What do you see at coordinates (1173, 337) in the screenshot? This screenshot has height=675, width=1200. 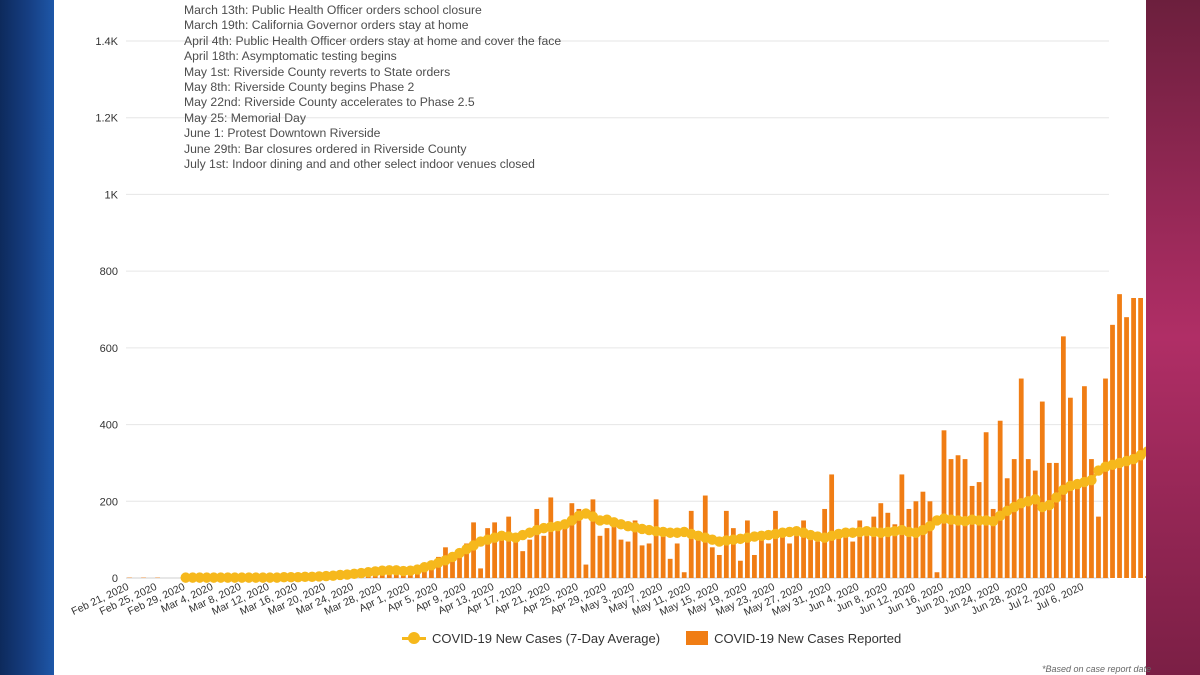 I see `video-frame-right` at bounding box center [1173, 337].